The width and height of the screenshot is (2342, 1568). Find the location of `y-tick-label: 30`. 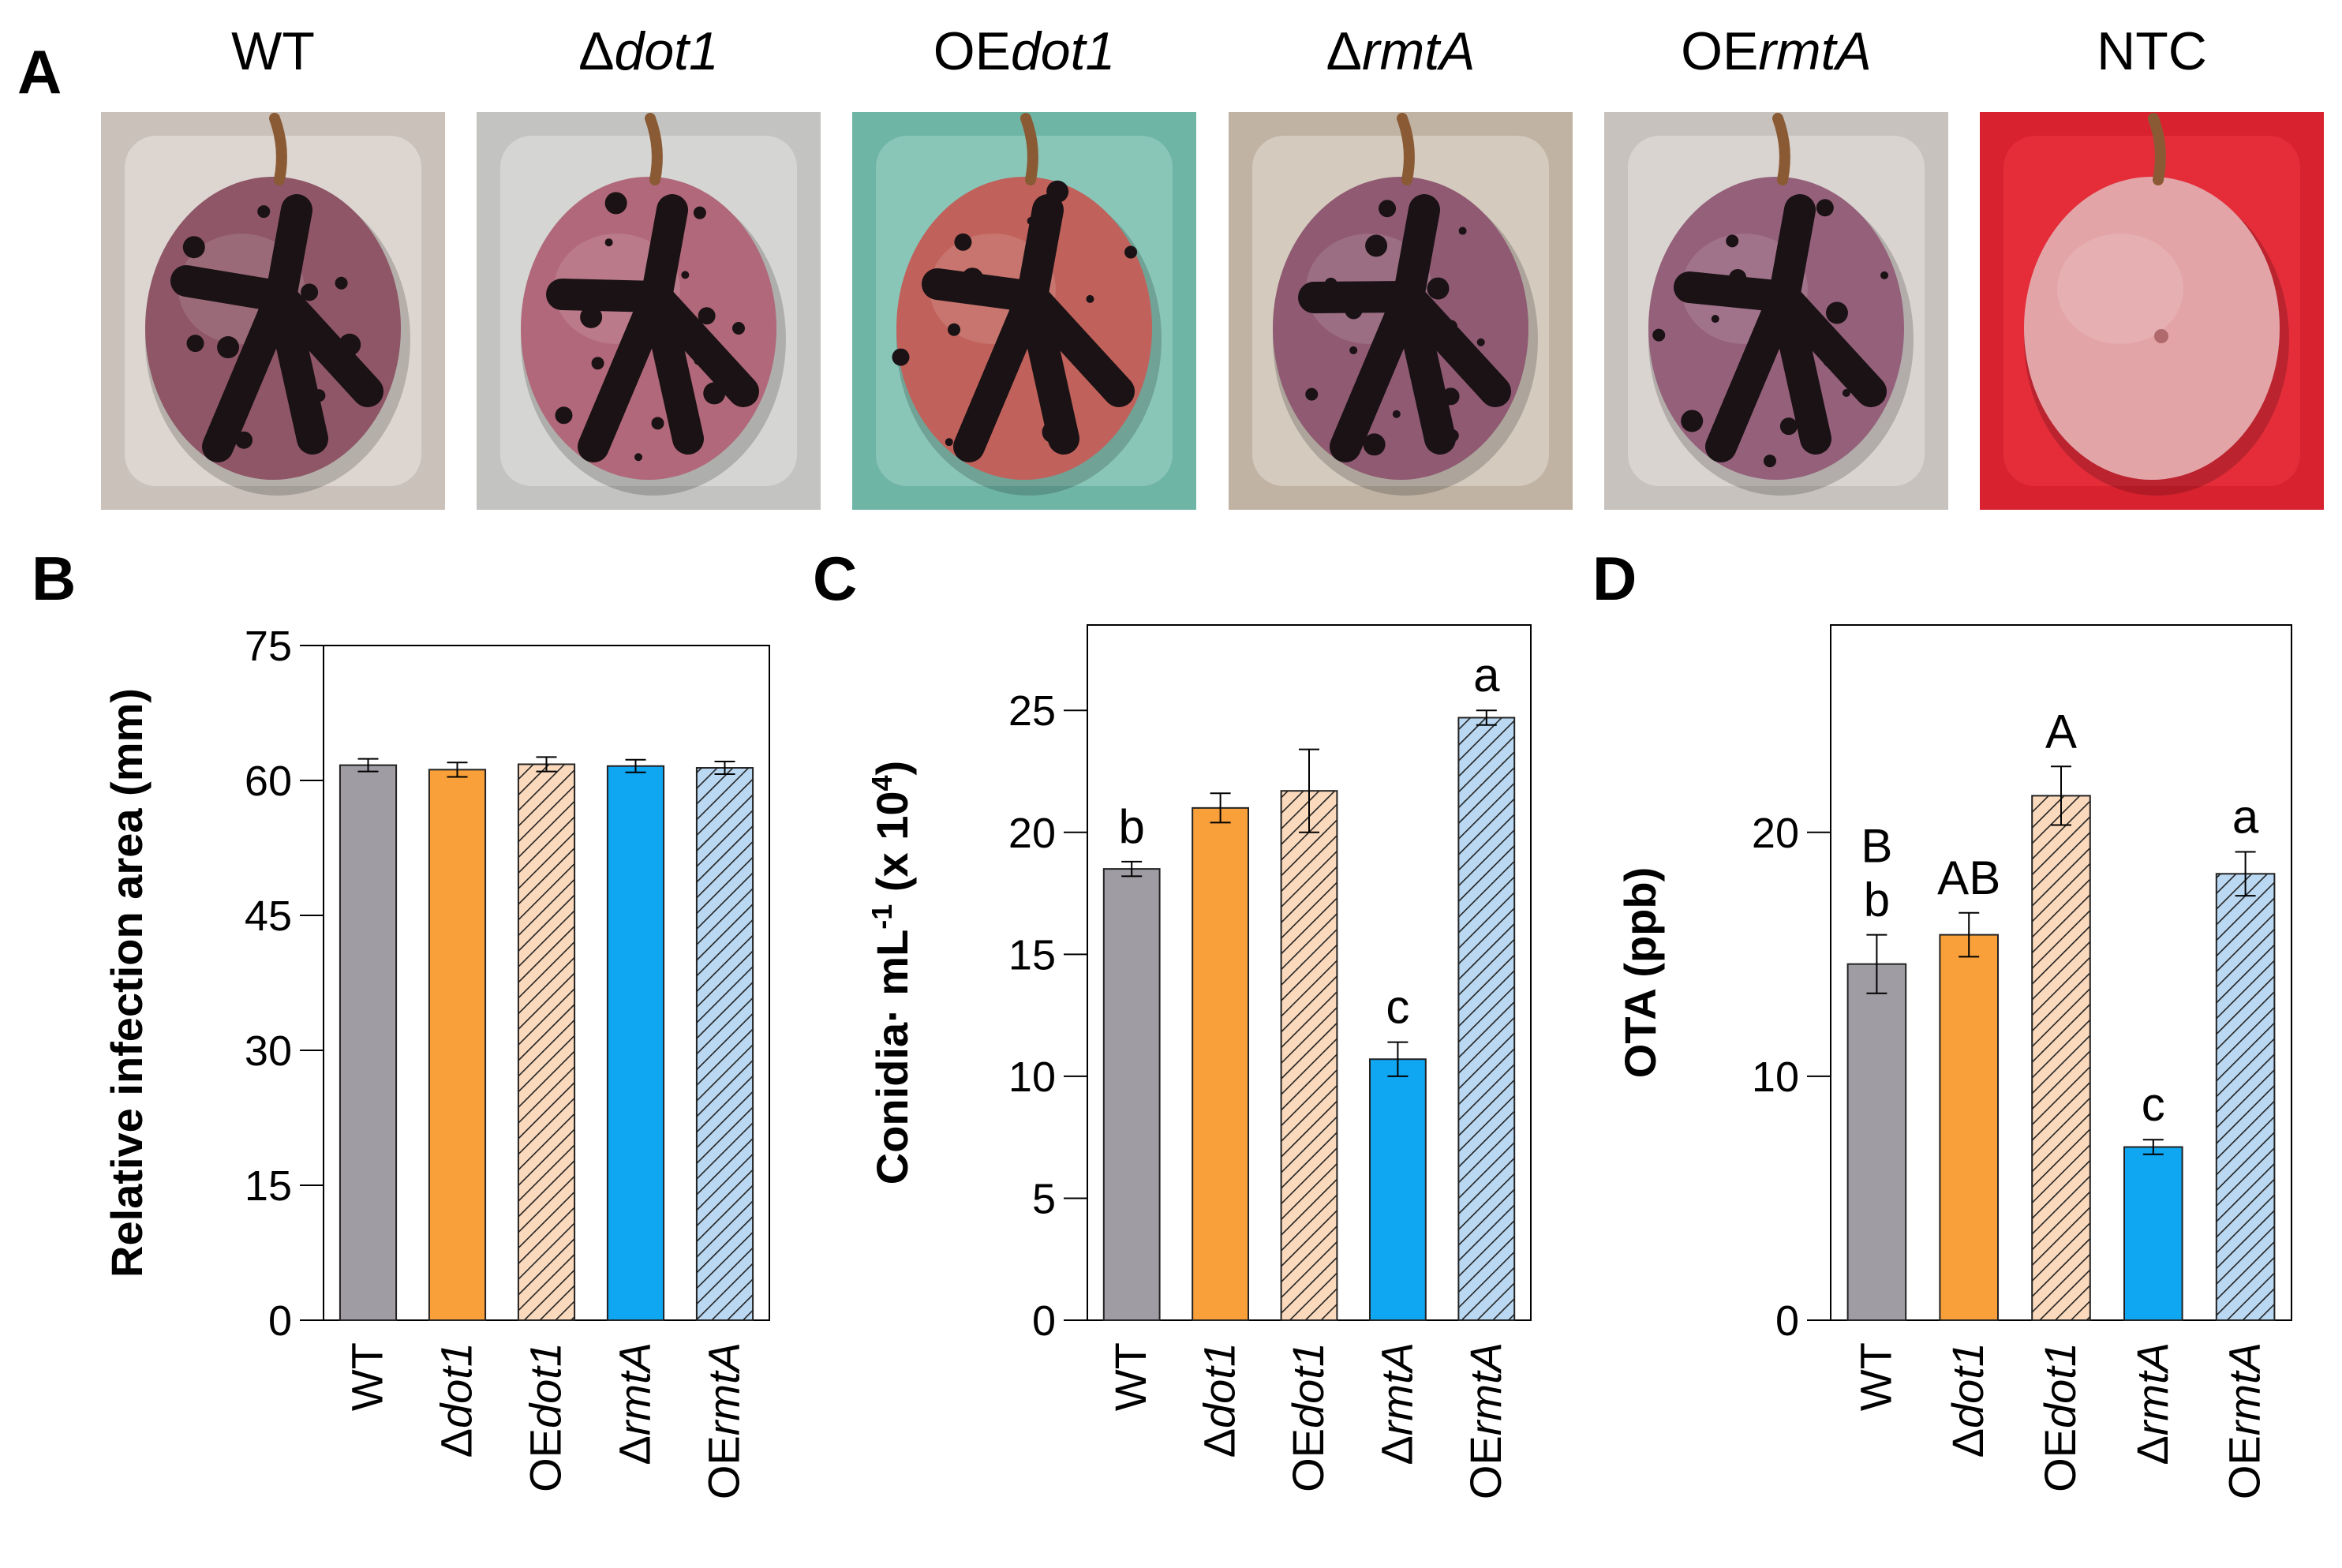

y-tick-label: 30 is located at coordinates (268, 1051).